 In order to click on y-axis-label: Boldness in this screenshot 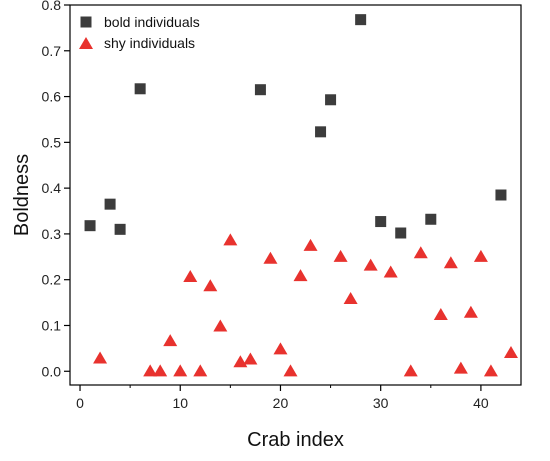, I will do `click(22, 195)`.